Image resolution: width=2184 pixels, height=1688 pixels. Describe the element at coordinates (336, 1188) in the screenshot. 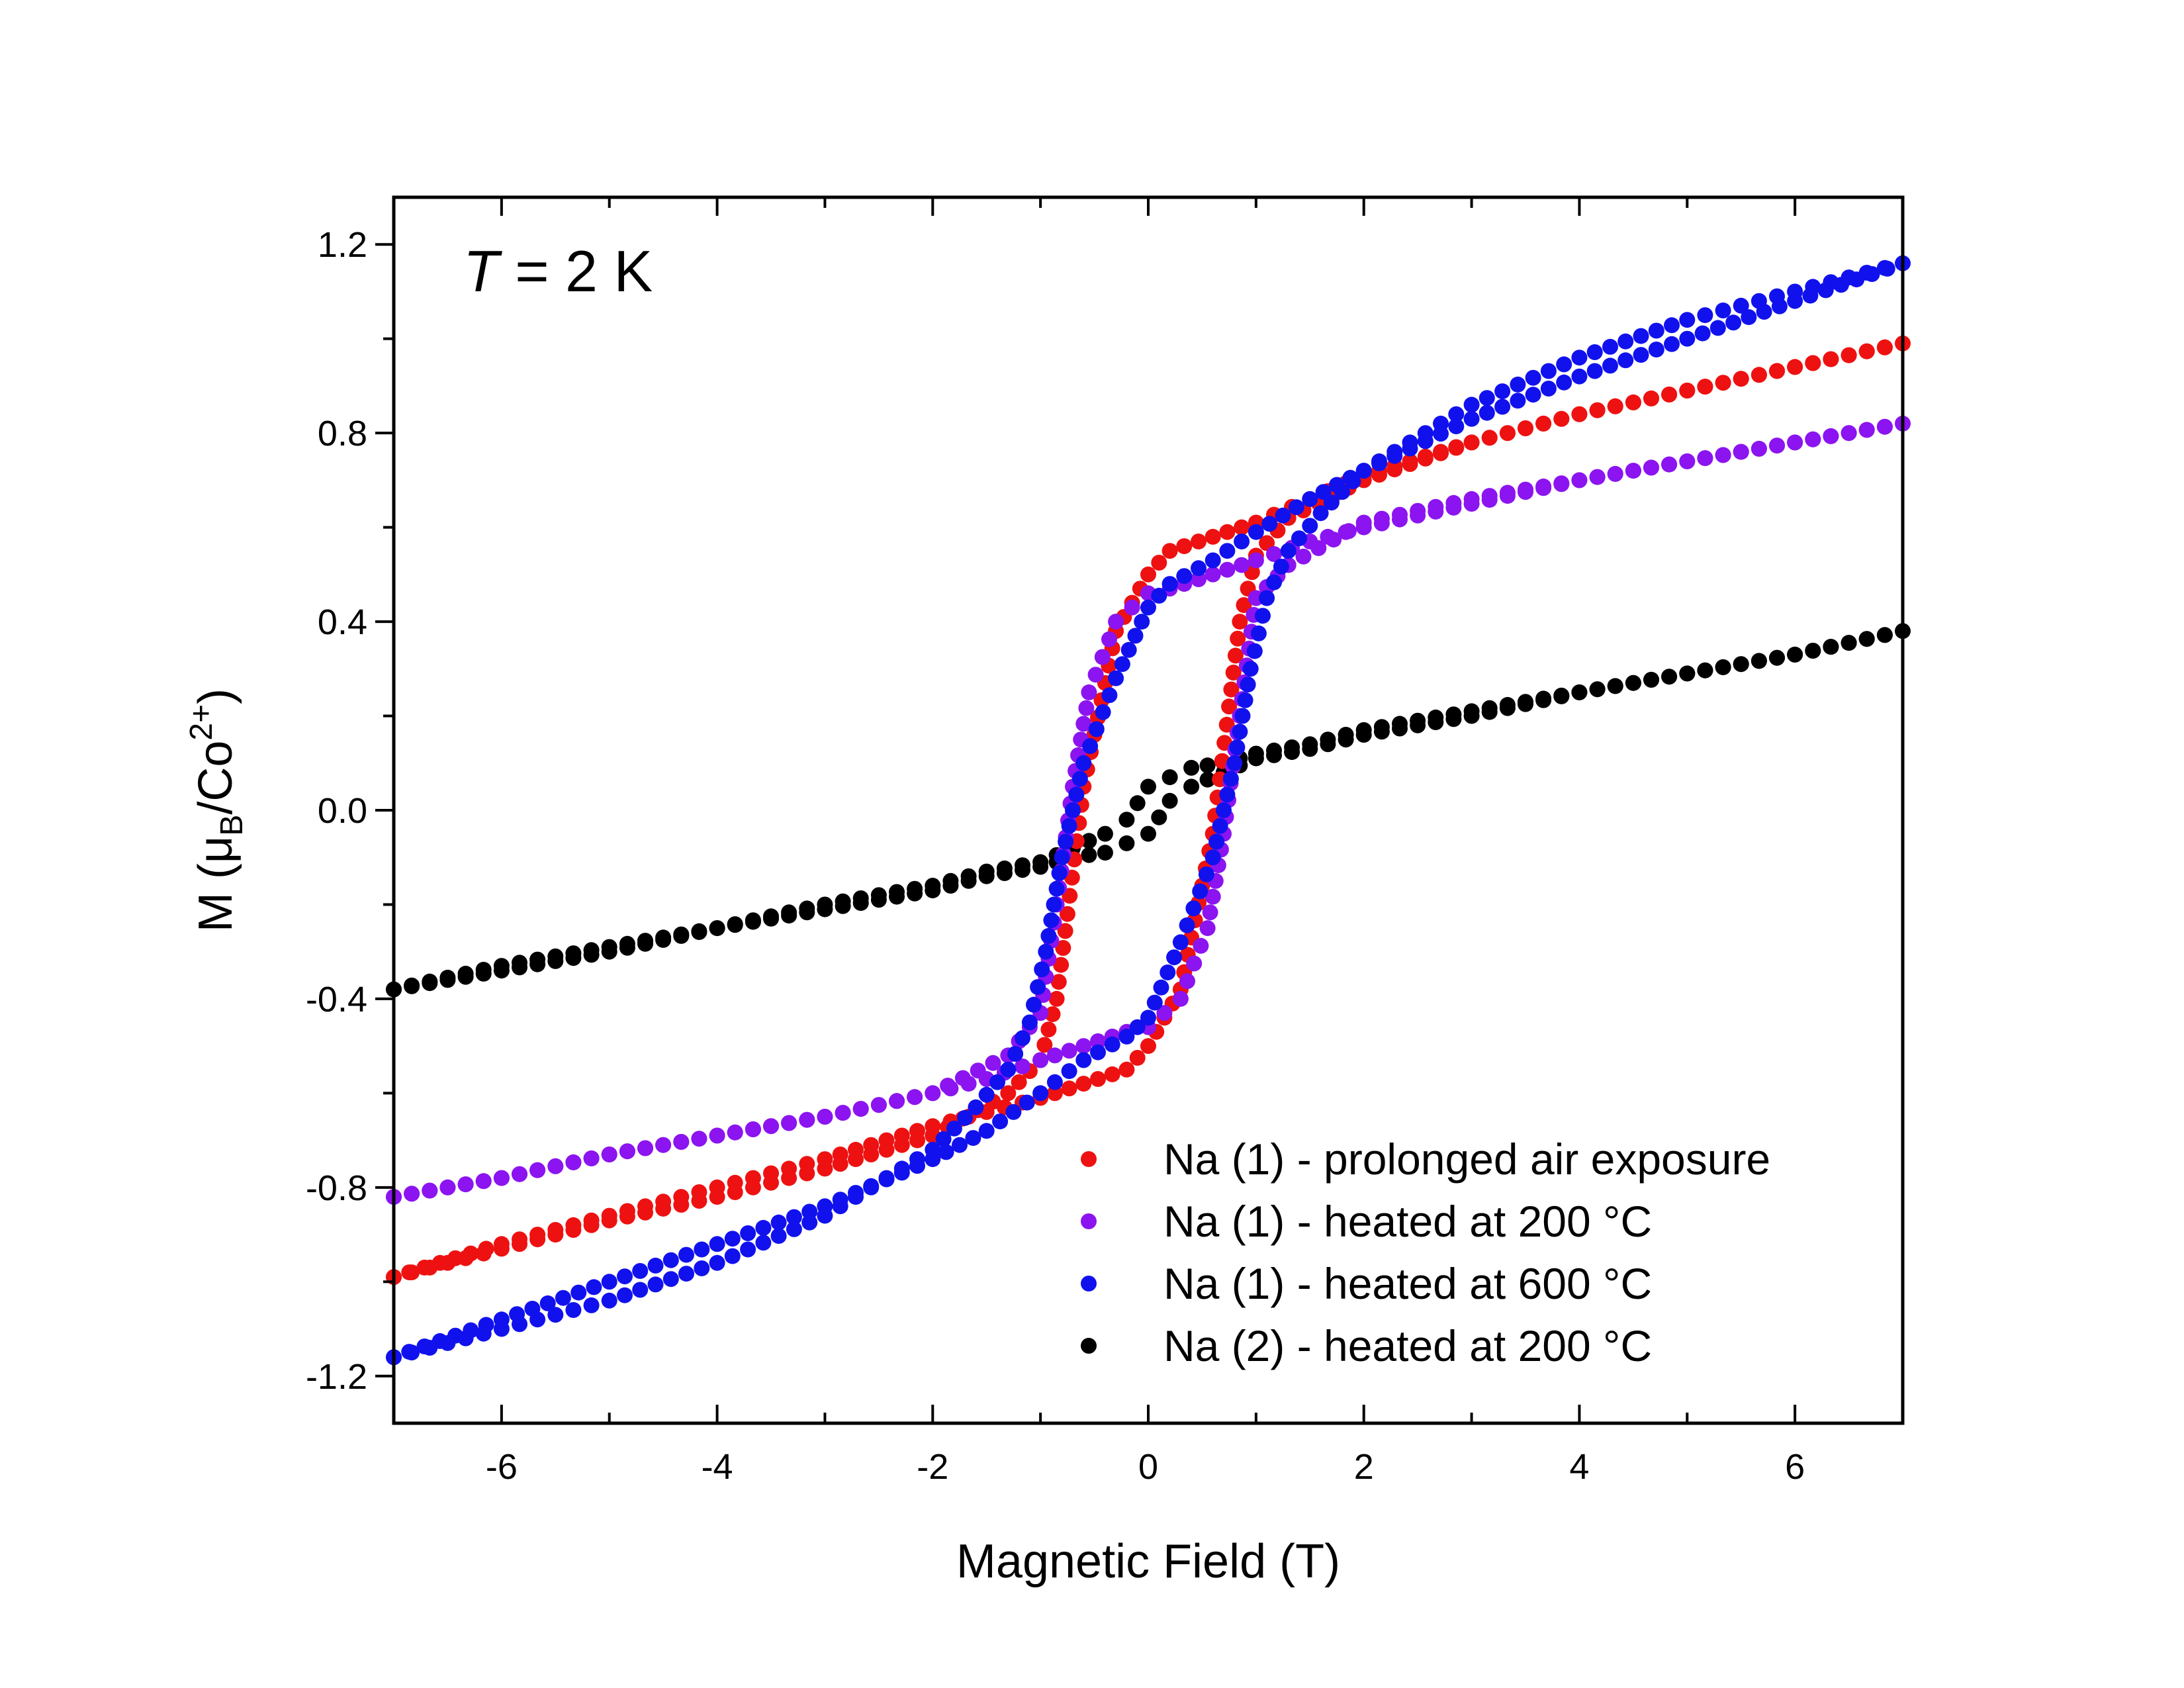

I see `y-tick-label: -0.8` at that location.